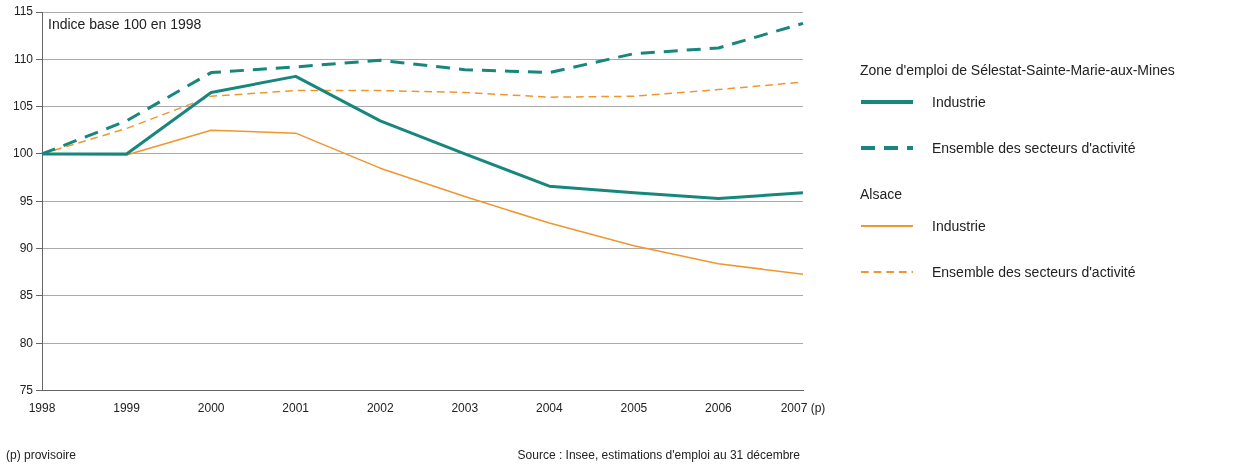 The height and width of the screenshot is (467, 1233). Describe the element at coordinates (549, 408) in the screenshot. I see `x-tick-label: 2004` at that location.